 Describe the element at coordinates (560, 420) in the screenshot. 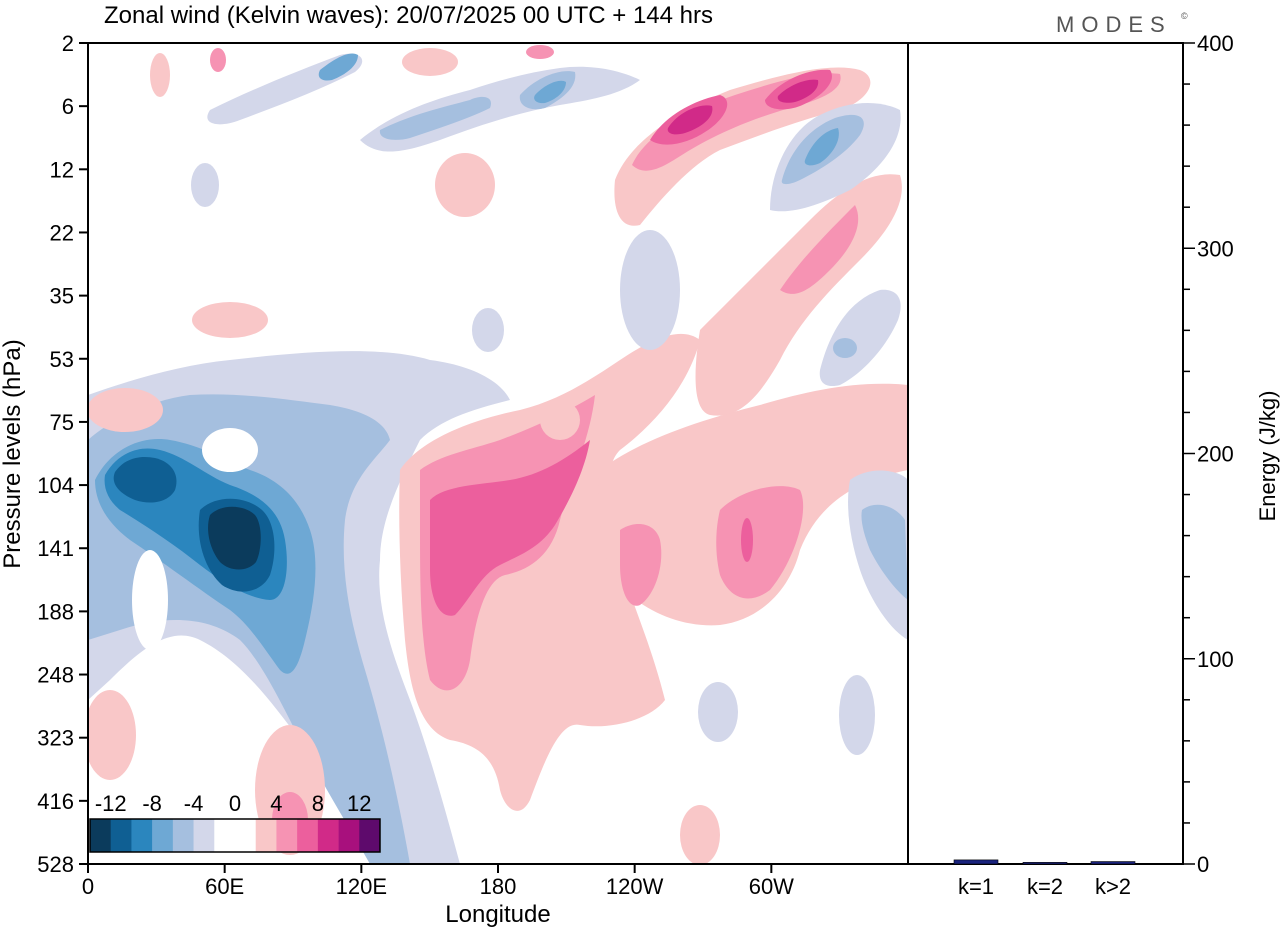

I see `contour-pos-4-patch-g` at that location.